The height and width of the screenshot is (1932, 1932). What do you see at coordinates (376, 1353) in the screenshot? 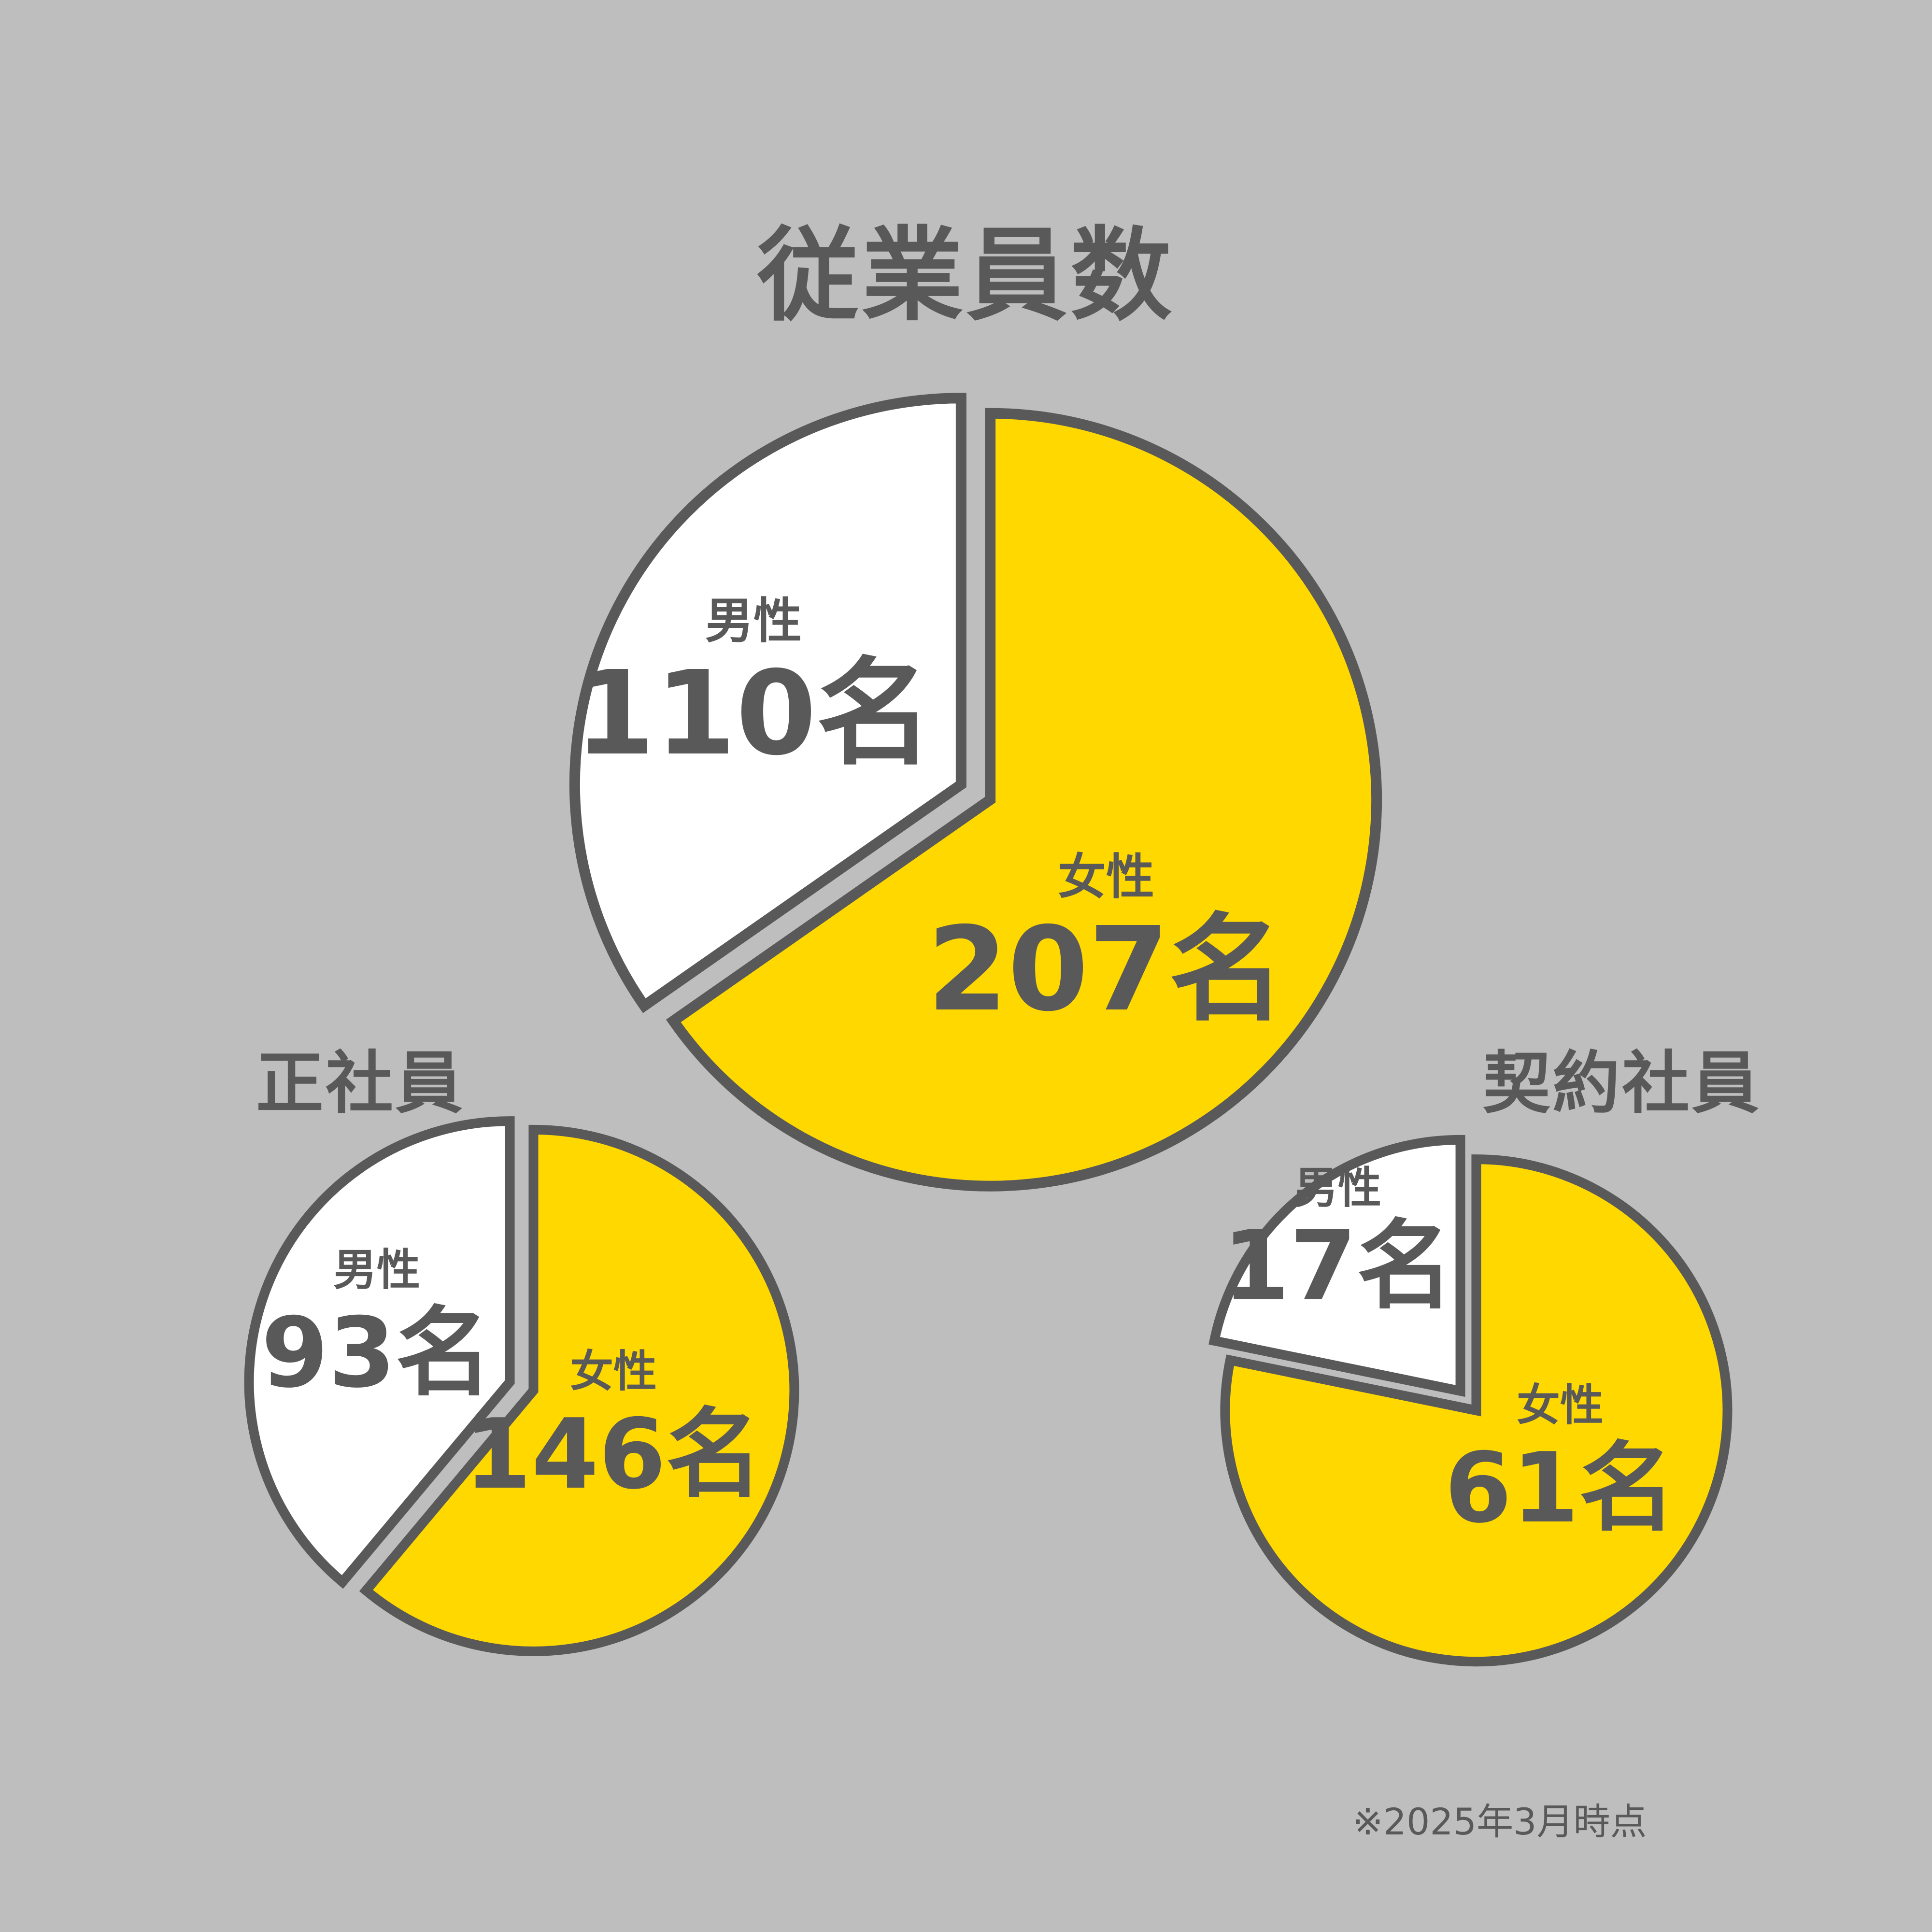
I see `slice-value: 93名` at bounding box center [376, 1353].